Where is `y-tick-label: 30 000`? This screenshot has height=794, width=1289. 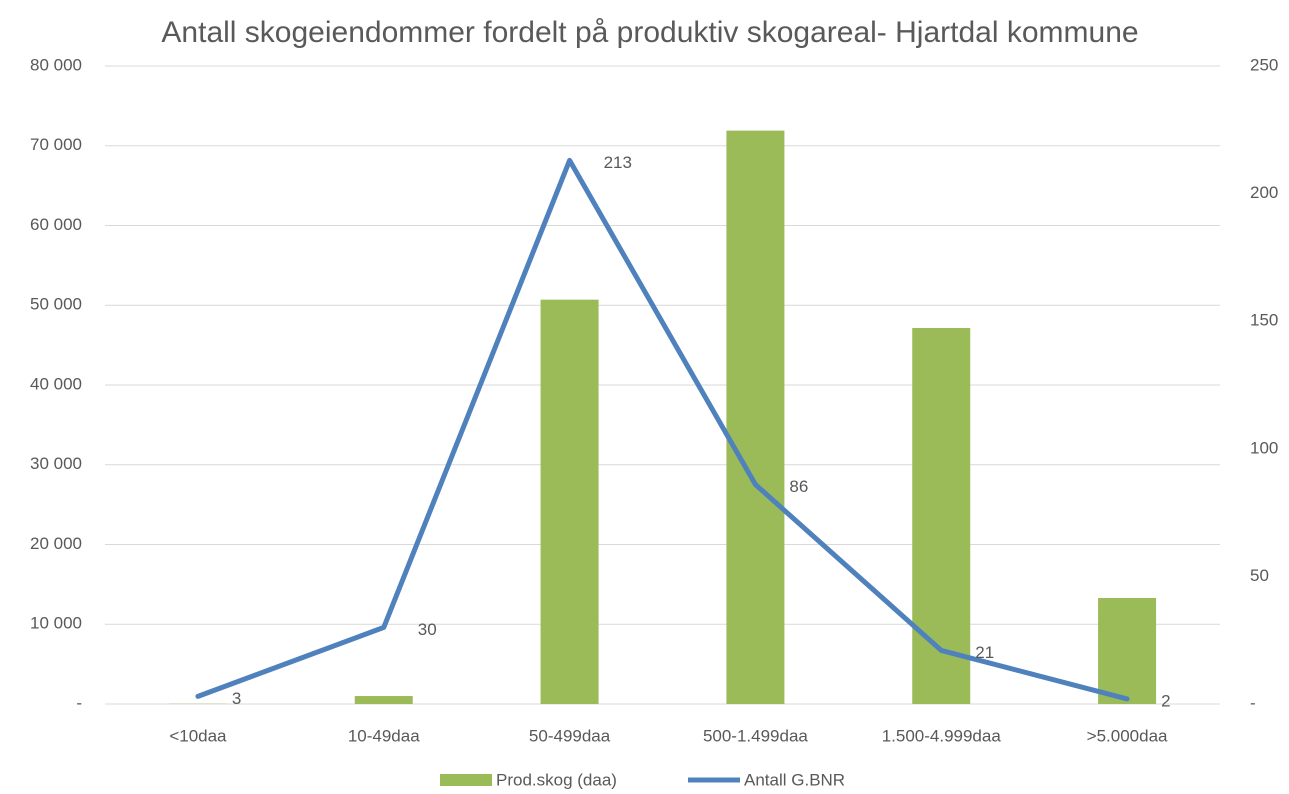
y-tick-label: 30 000 is located at coordinates (56, 463).